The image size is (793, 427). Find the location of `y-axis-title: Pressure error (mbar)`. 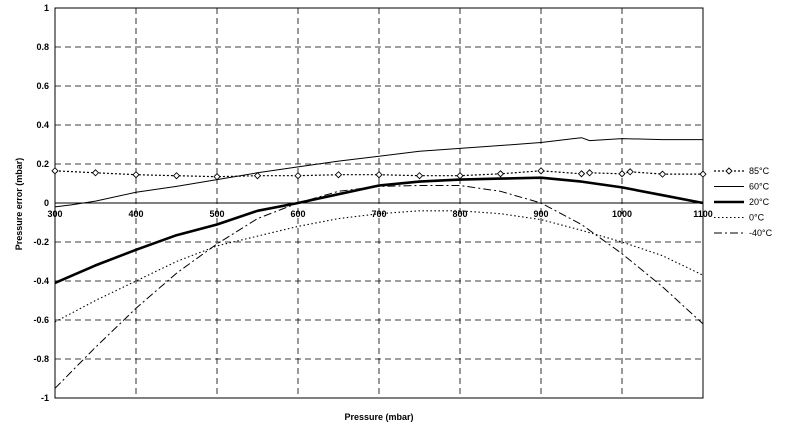

y-axis-title: Pressure error (mbar) is located at coordinates (19, 204).